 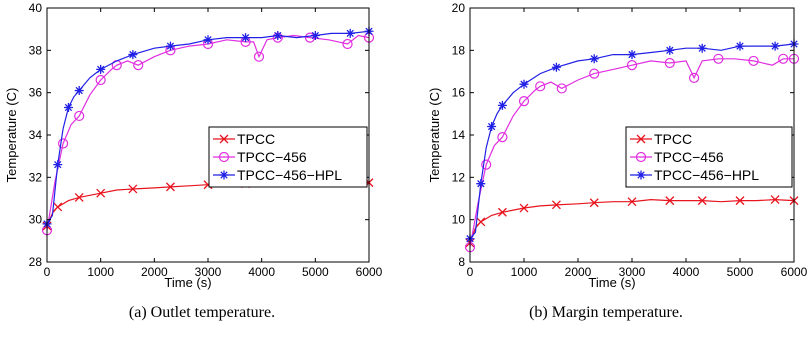 I want to click on y-tick-label: 12, so click(x=459, y=177).